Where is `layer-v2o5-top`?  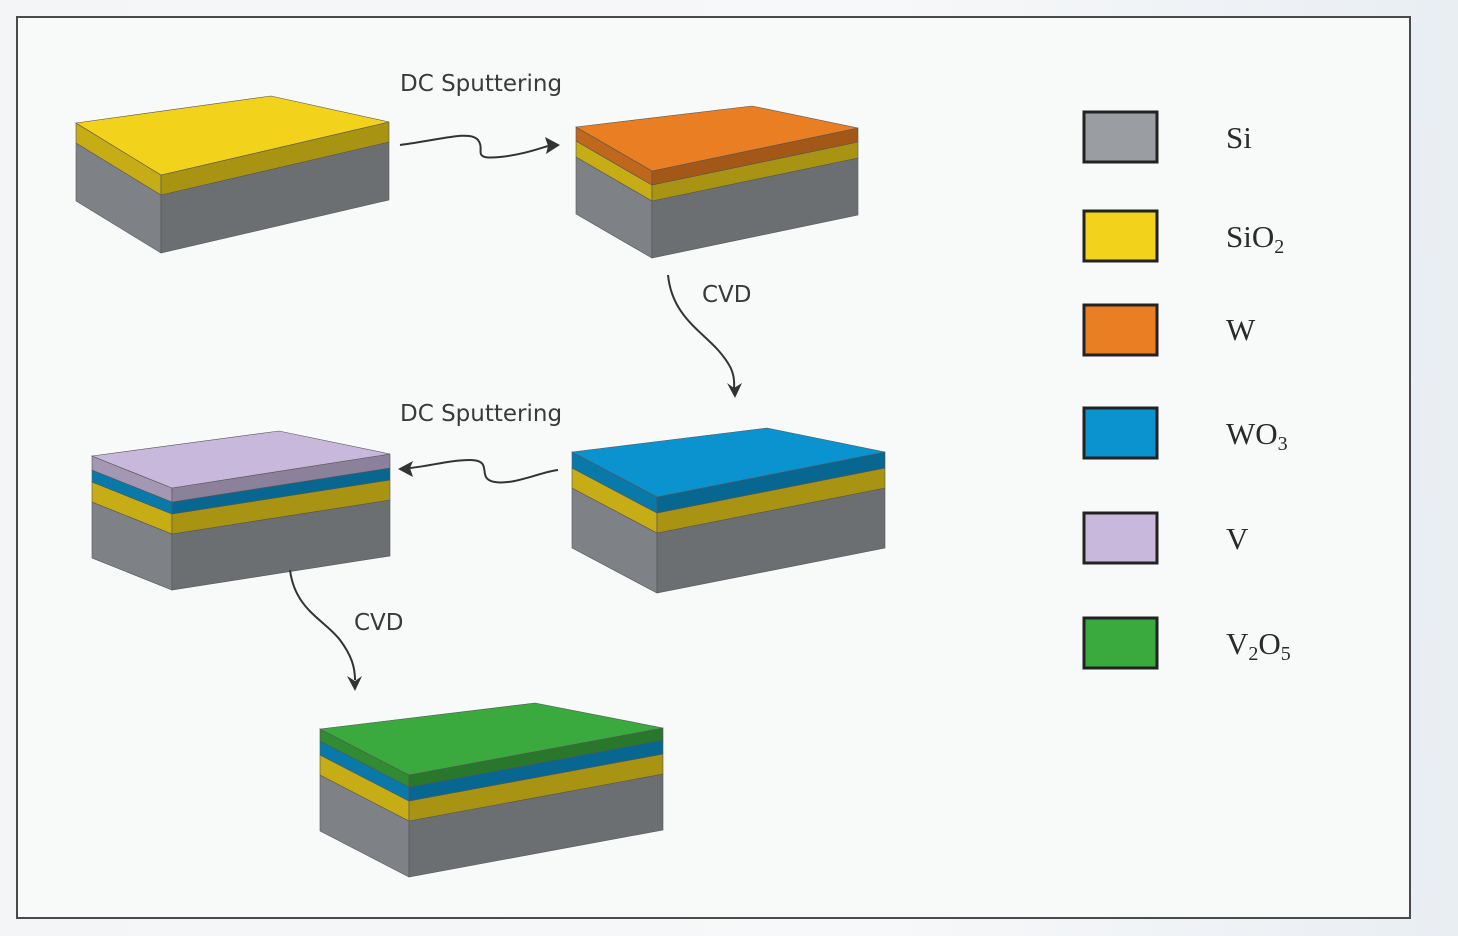
layer-v2o5-top is located at coordinates (491, 739).